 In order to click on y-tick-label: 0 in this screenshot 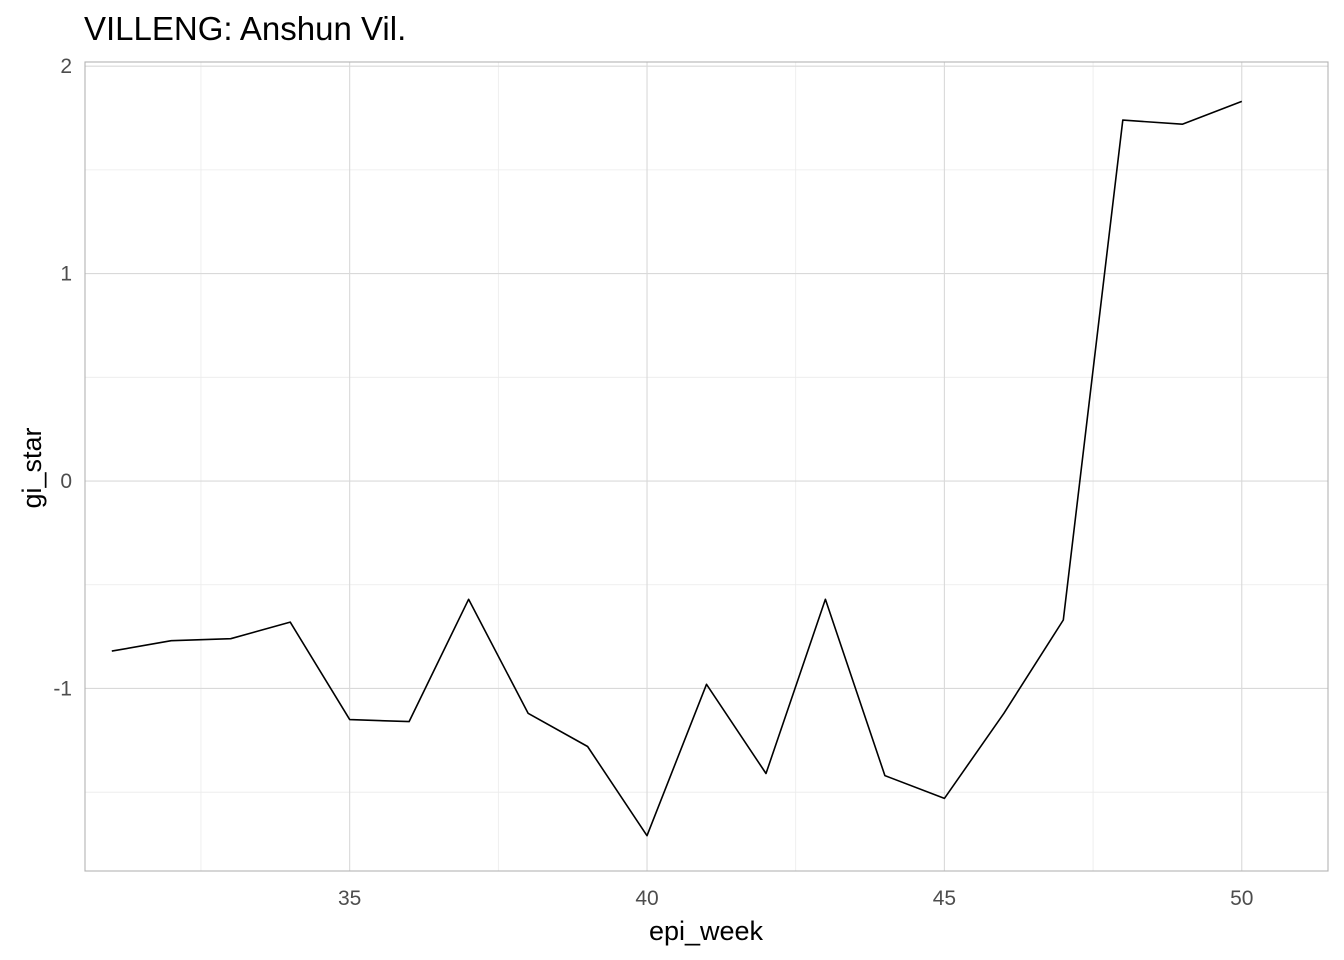, I will do `click(66, 481)`.